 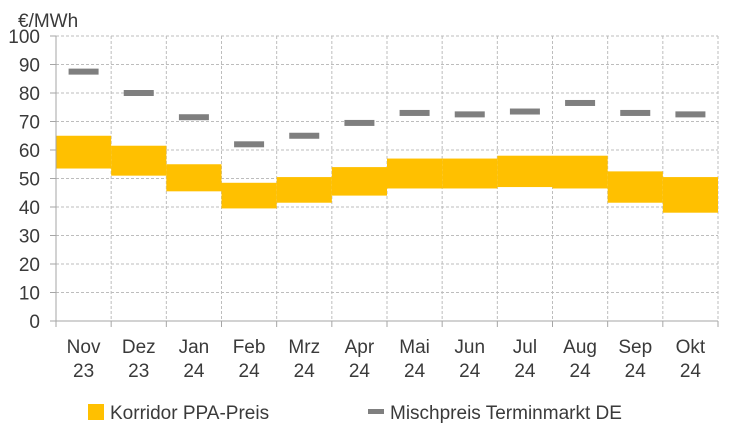 What do you see at coordinates (506, 413) in the screenshot?
I see `legend-label-mischpreis: Mischpreis Terminmarkt DE` at bounding box center [506, 413].